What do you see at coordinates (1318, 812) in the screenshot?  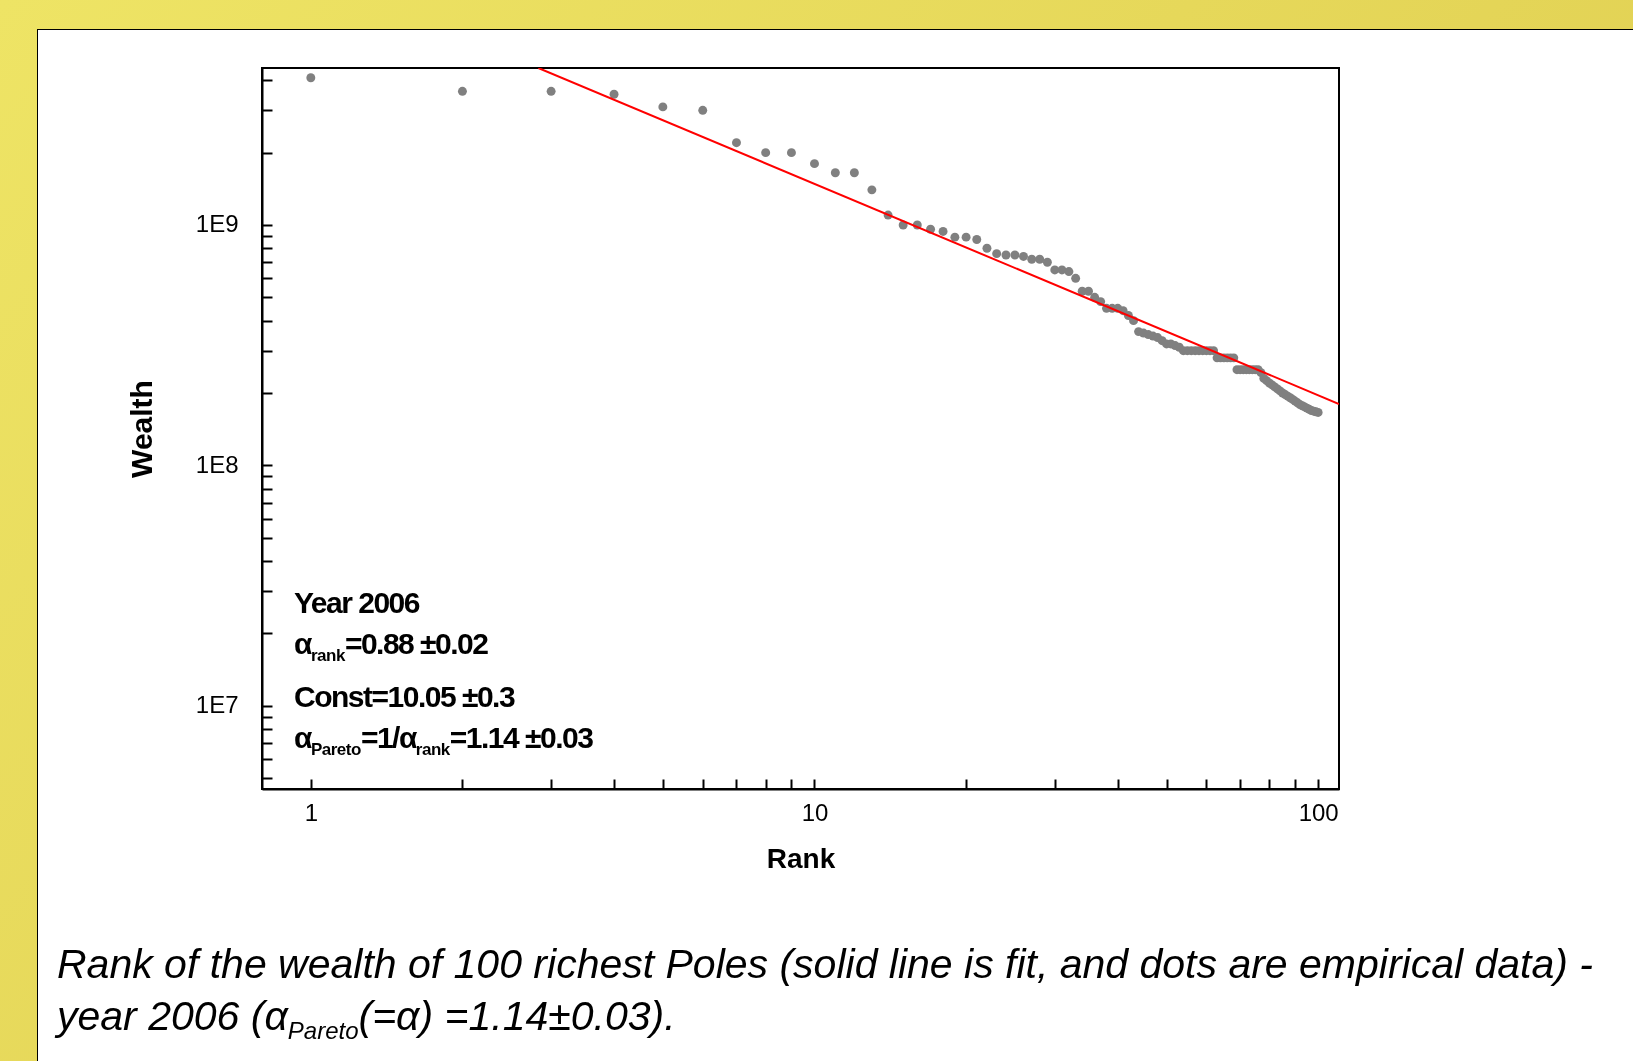 I see `x-tick-label: 100` at bounding box center [1318, 812].